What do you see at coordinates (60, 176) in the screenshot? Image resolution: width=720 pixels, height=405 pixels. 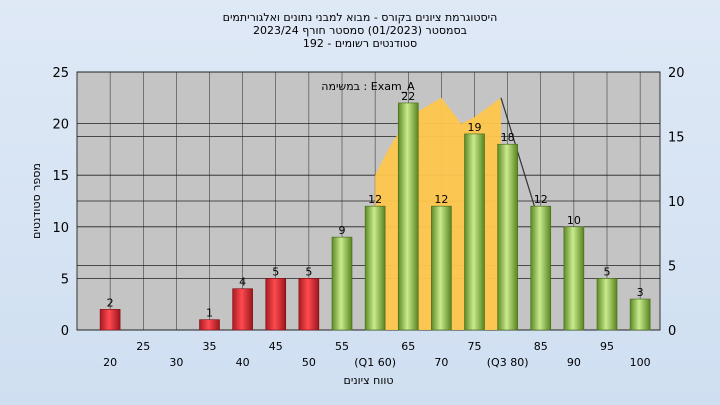 I see `y-left-tick-label: 15` at bounding box center [60, 176].